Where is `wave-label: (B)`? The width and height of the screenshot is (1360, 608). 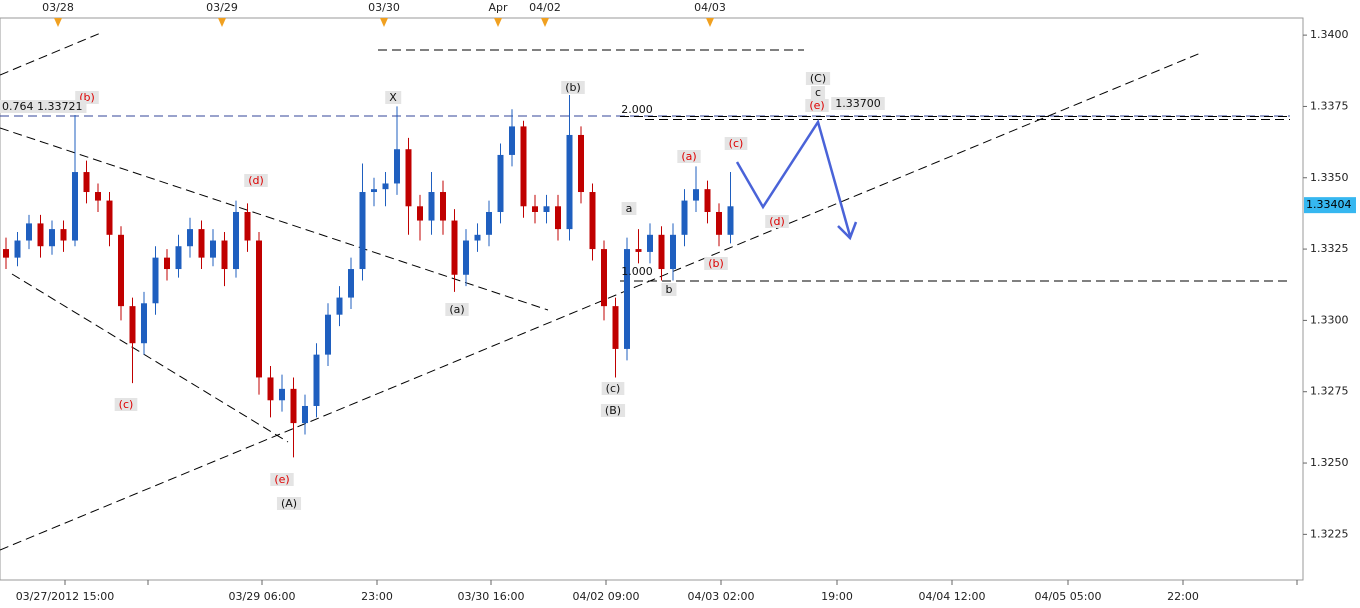
wave-label: (B) is located at coordinates (613, 410).